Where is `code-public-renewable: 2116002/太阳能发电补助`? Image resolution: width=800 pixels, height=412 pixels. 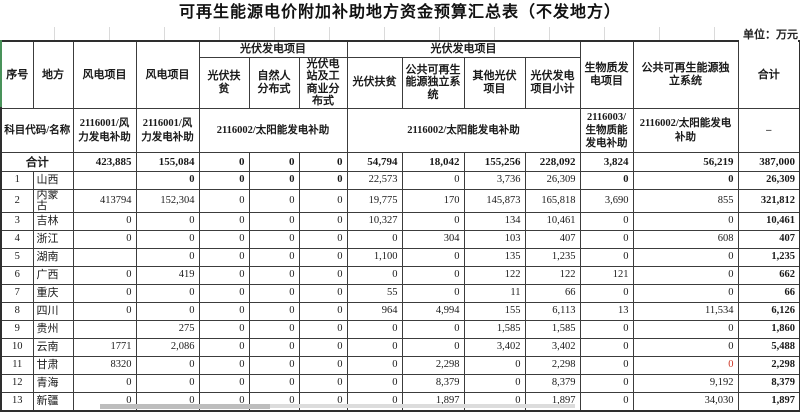
code-public-renewable: 2116002/太阳能发电补助 is located at coordinates (685, 131).